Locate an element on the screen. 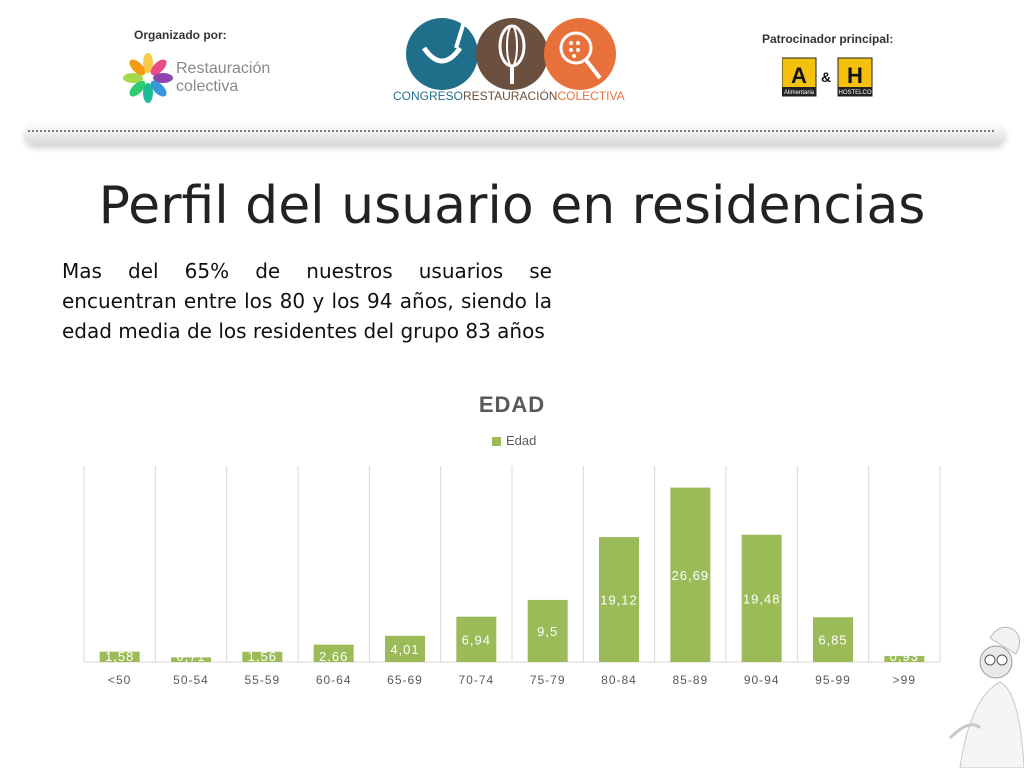  page-title: Perfil del usuario en residencias is located at coordinates (512, 206).